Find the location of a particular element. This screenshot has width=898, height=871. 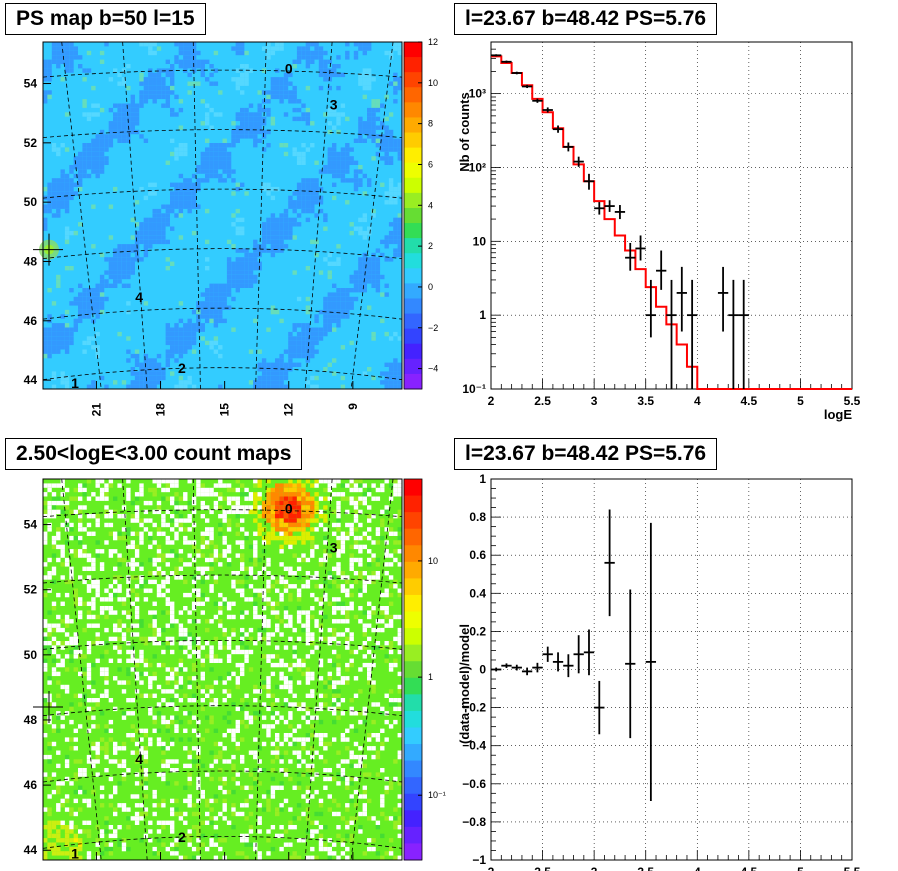

colorbar: 12 10 8 6 4 2 0 −2 −4 is located at coordinates (420, 213).